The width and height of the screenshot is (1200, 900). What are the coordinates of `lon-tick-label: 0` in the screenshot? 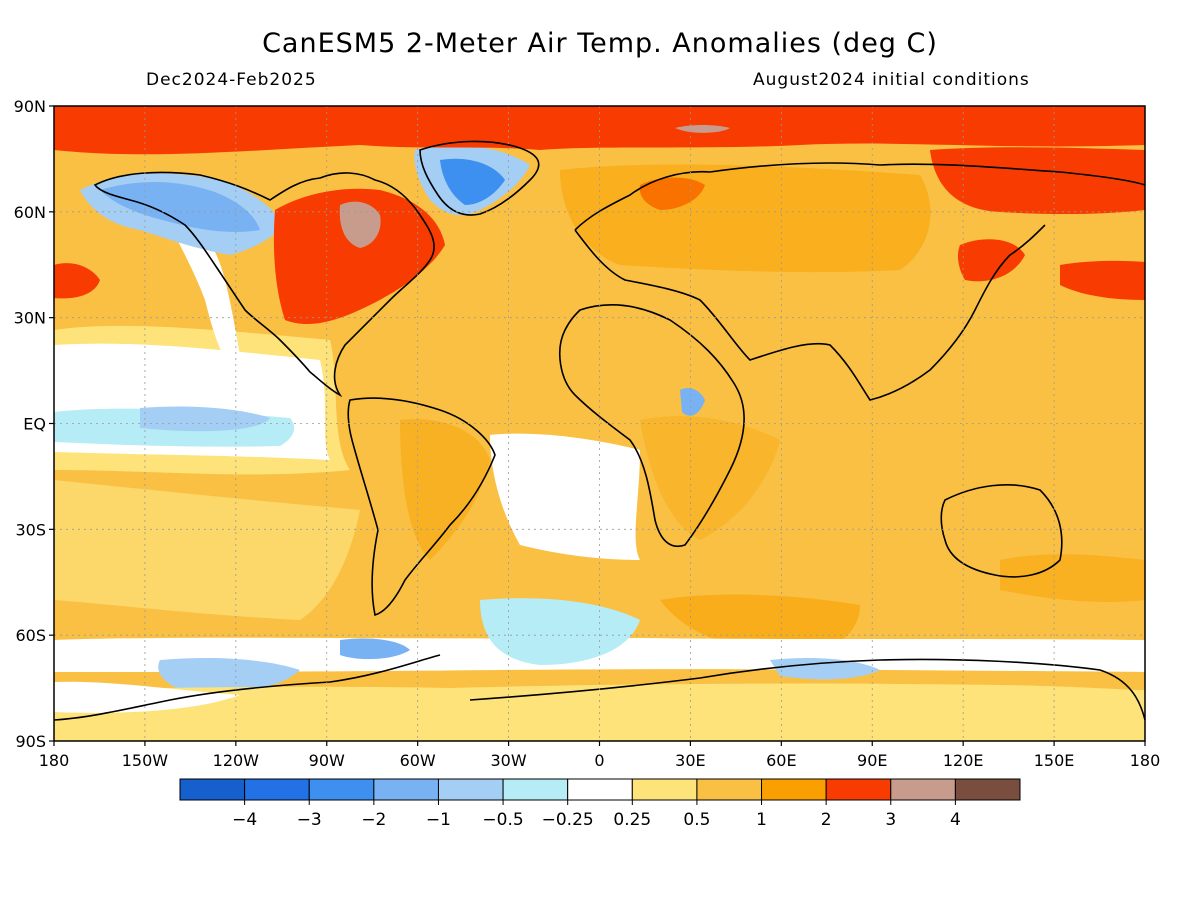 It's located at (599, 760).